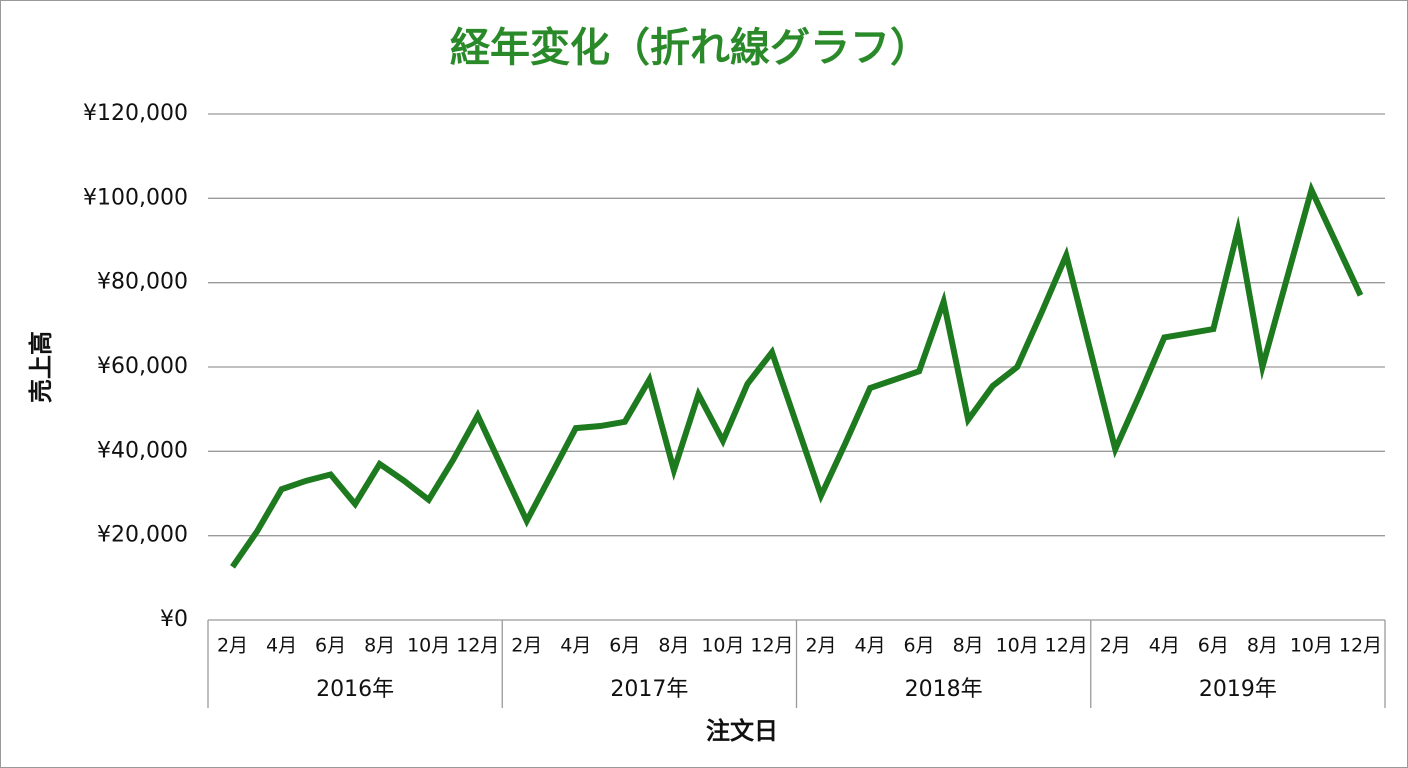 Image resolution: width=1408 pixels, height=768 pixels. Describe the element at coordinates (174, 619) in the screenshot. I see `y-tick-label: ¥0` at that location.